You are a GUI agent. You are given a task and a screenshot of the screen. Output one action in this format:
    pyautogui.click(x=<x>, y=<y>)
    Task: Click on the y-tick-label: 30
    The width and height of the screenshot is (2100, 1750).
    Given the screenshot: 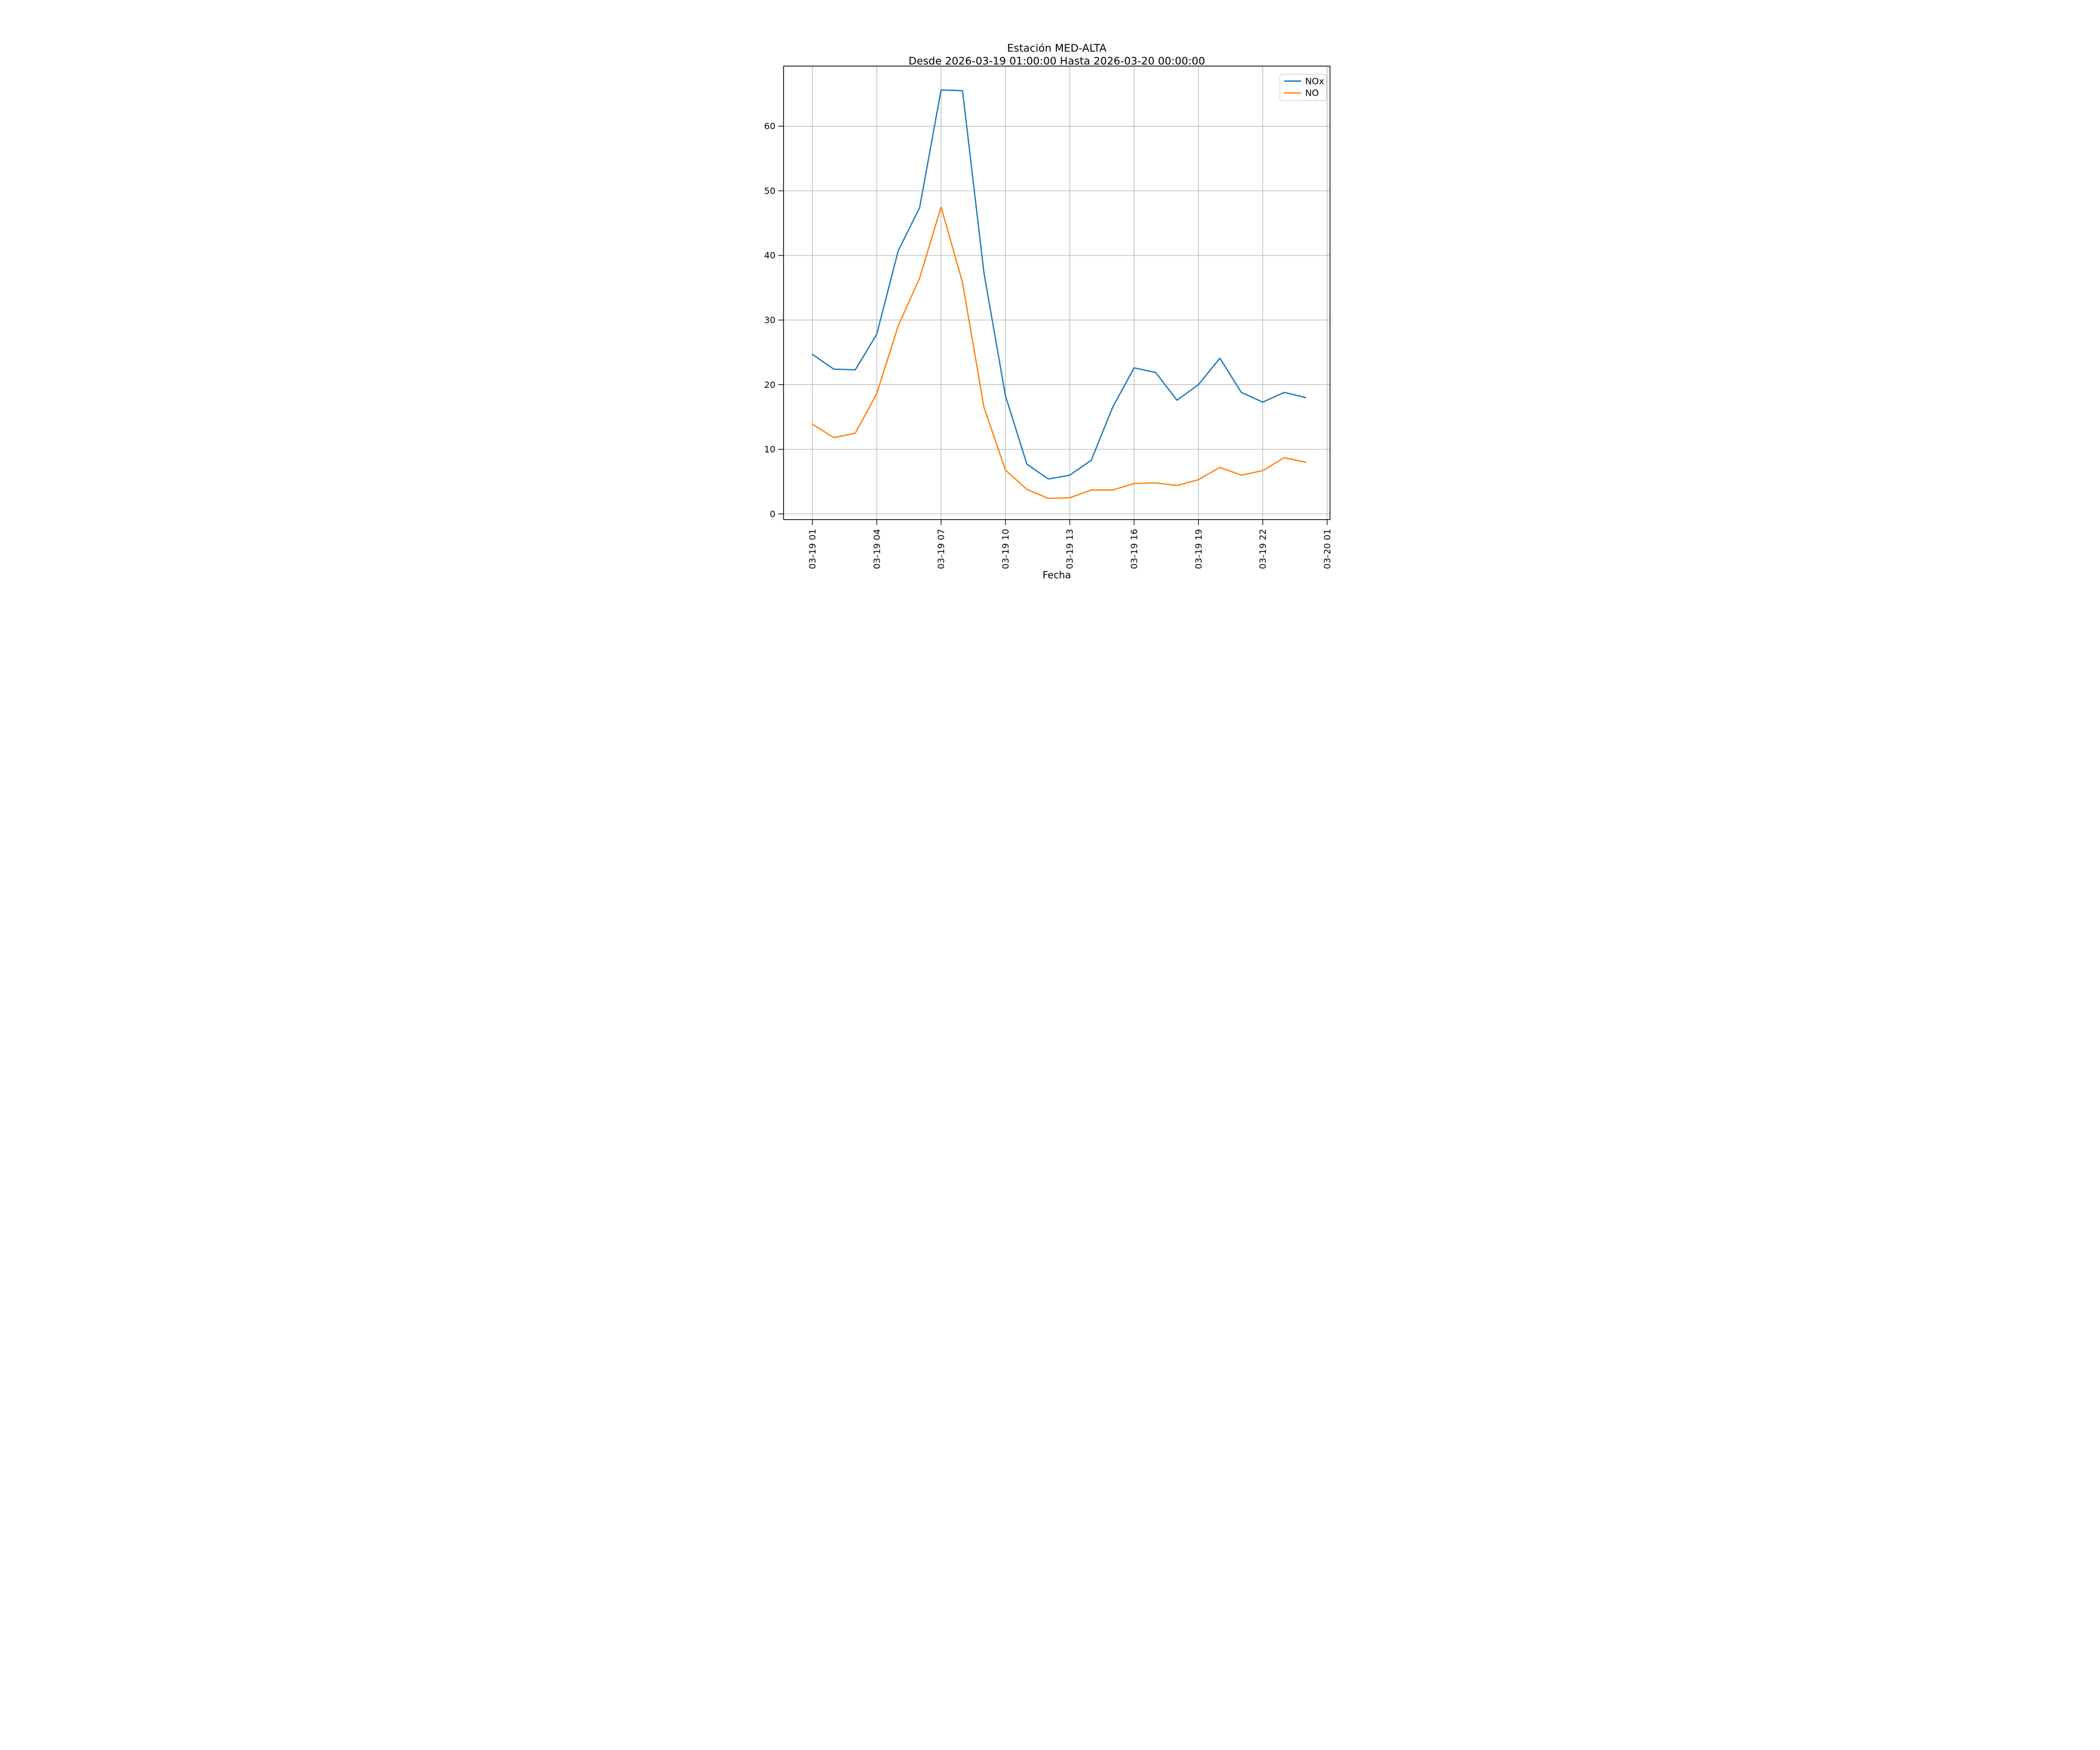 What is the action you would take?
    pyautogui.click(x=770, y=321)
    